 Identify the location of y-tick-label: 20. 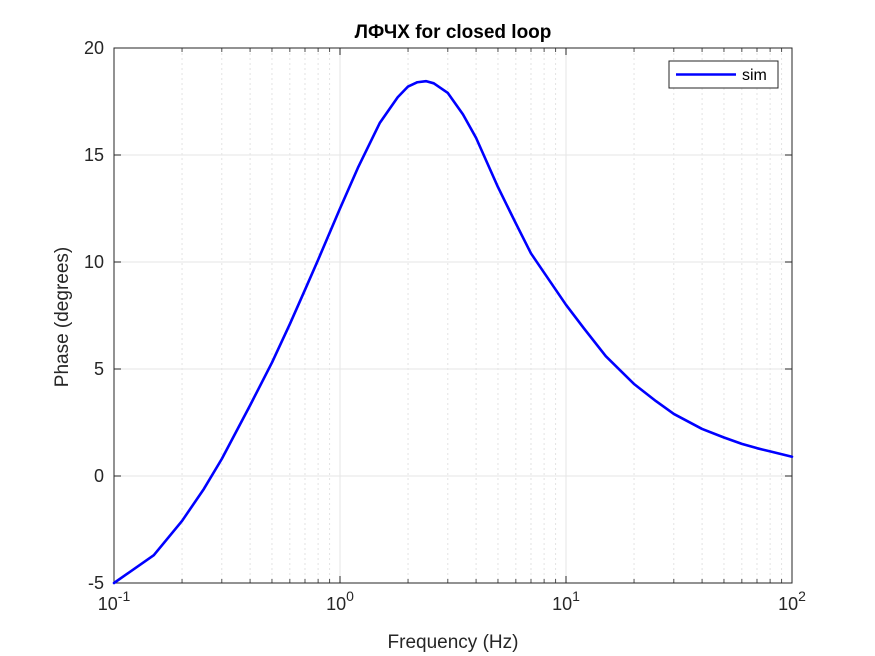
(94, 48).